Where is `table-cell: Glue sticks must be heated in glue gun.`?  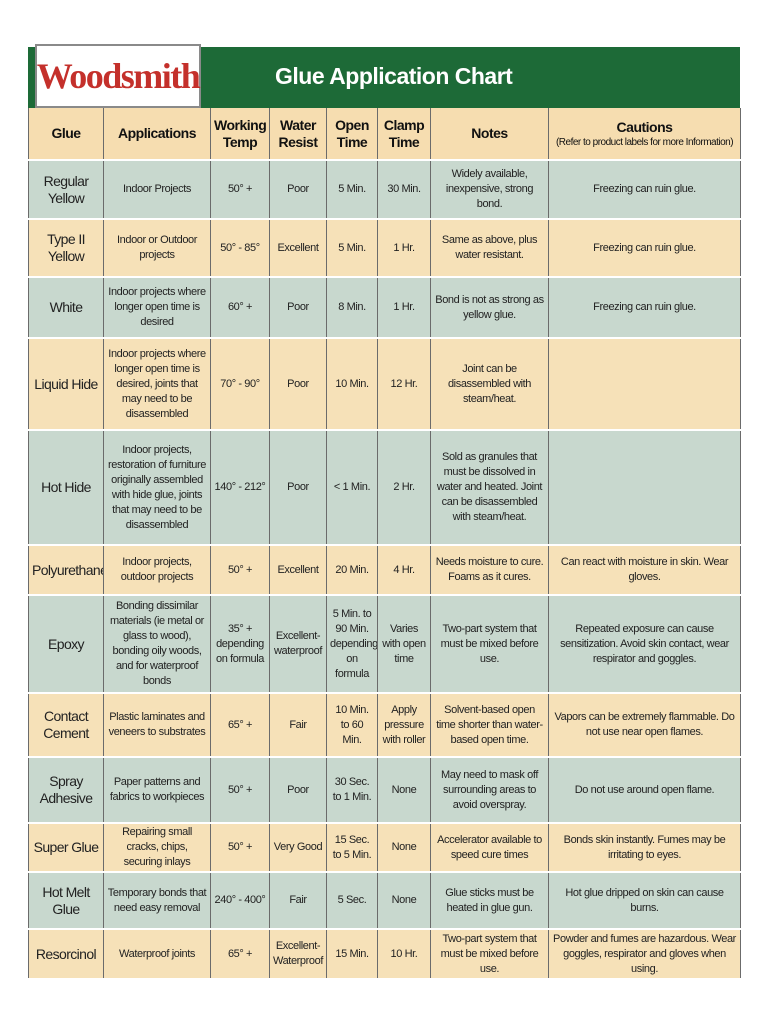
table-cell: Glue sticks must be heated in glue gun. is located at coordinates (489, 901).